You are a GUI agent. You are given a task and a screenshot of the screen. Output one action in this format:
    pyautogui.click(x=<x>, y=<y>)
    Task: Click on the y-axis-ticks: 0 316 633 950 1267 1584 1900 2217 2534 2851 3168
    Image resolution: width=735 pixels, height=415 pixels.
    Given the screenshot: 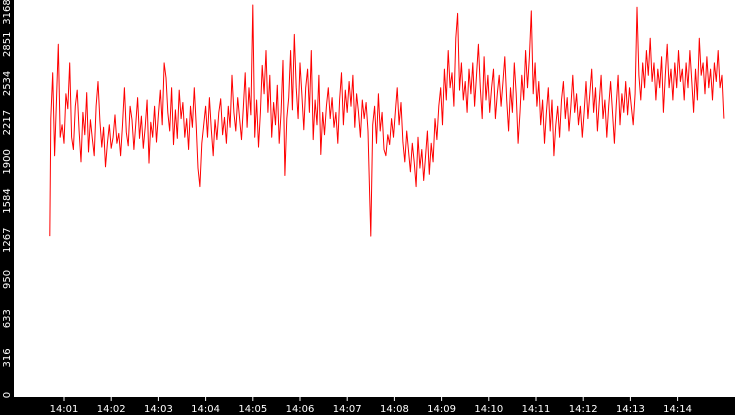 What is the action you would take?
    pyautogui.click(x=7, y=199)
    